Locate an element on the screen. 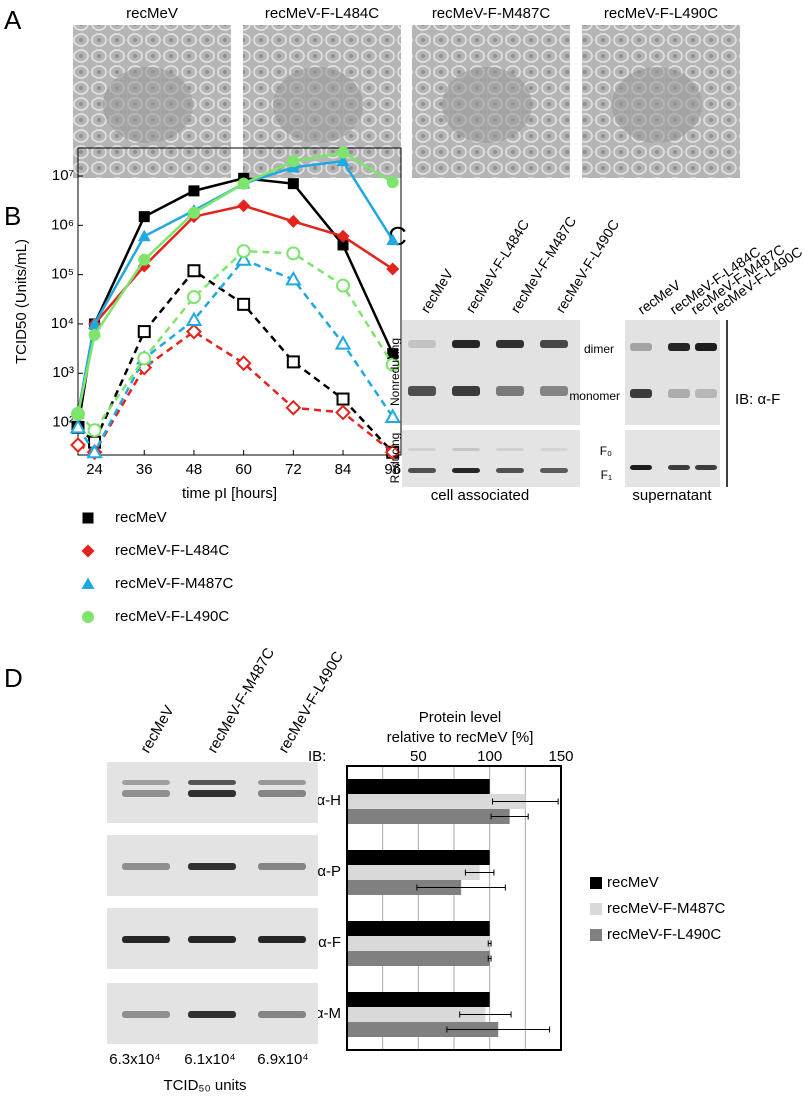 The image size is (812, 1102). y-tick-label: 10⁷ is located at coordinates (63, 175).